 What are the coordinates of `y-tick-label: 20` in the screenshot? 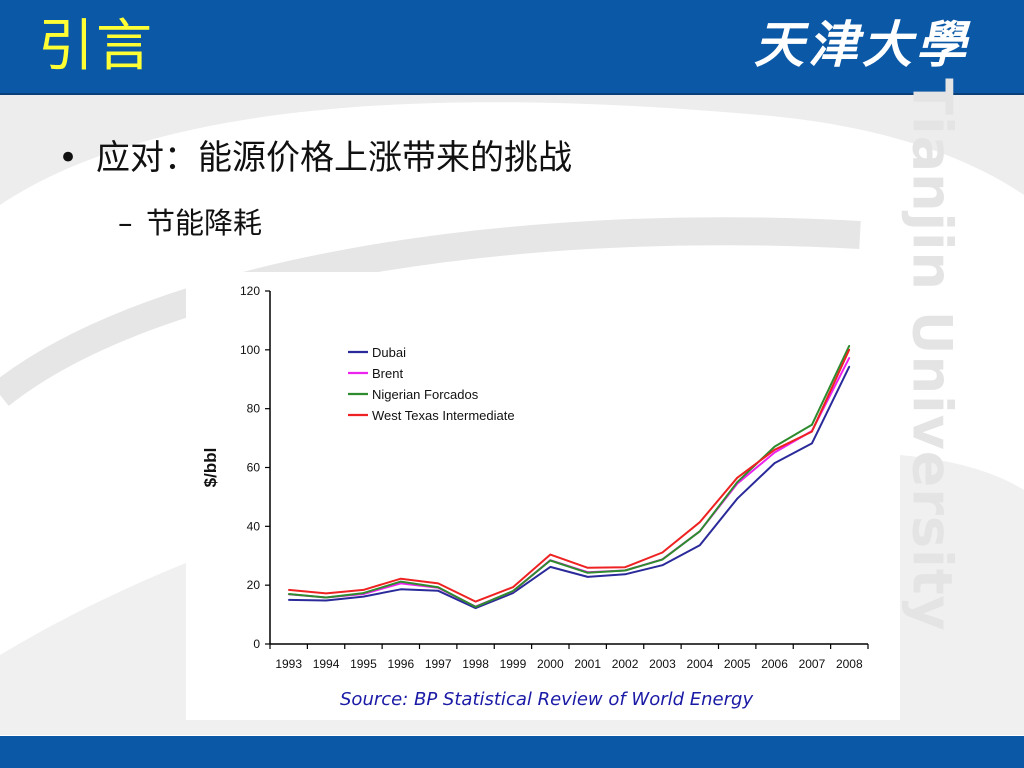 It's located at (254, 585).